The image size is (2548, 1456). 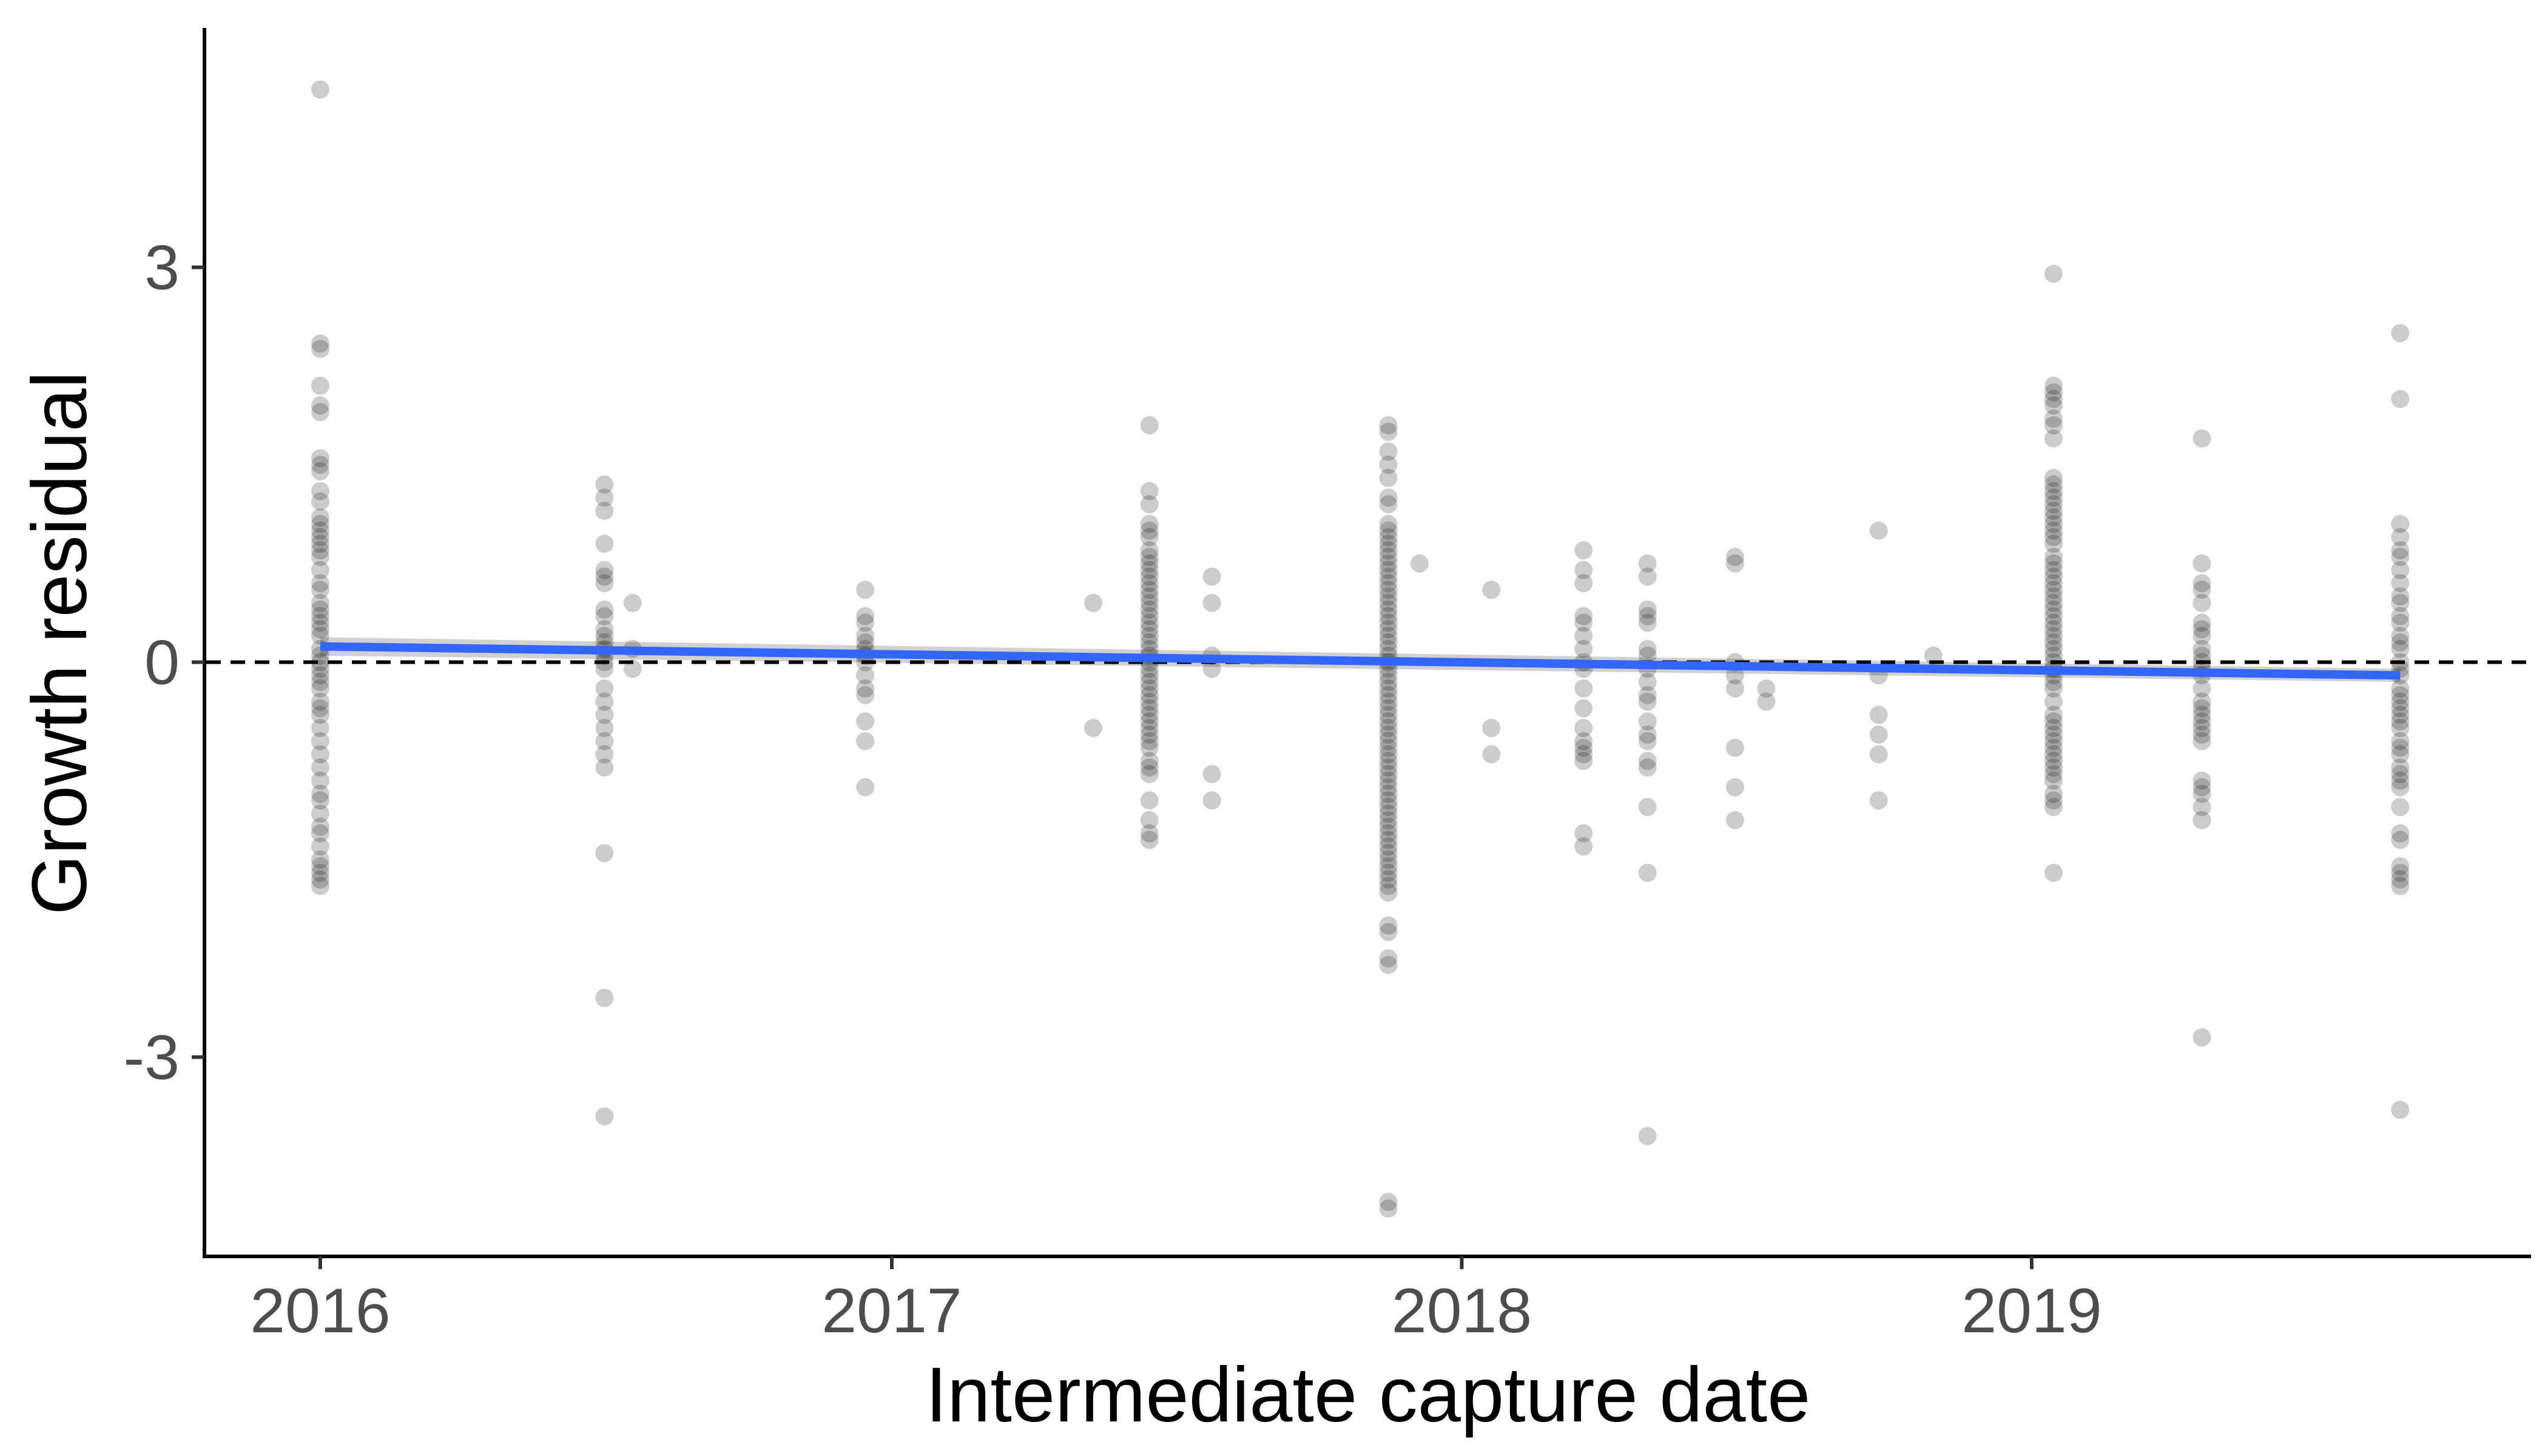 I want to click on y-axis-title: Growth residual, so click(x=59, y=643).